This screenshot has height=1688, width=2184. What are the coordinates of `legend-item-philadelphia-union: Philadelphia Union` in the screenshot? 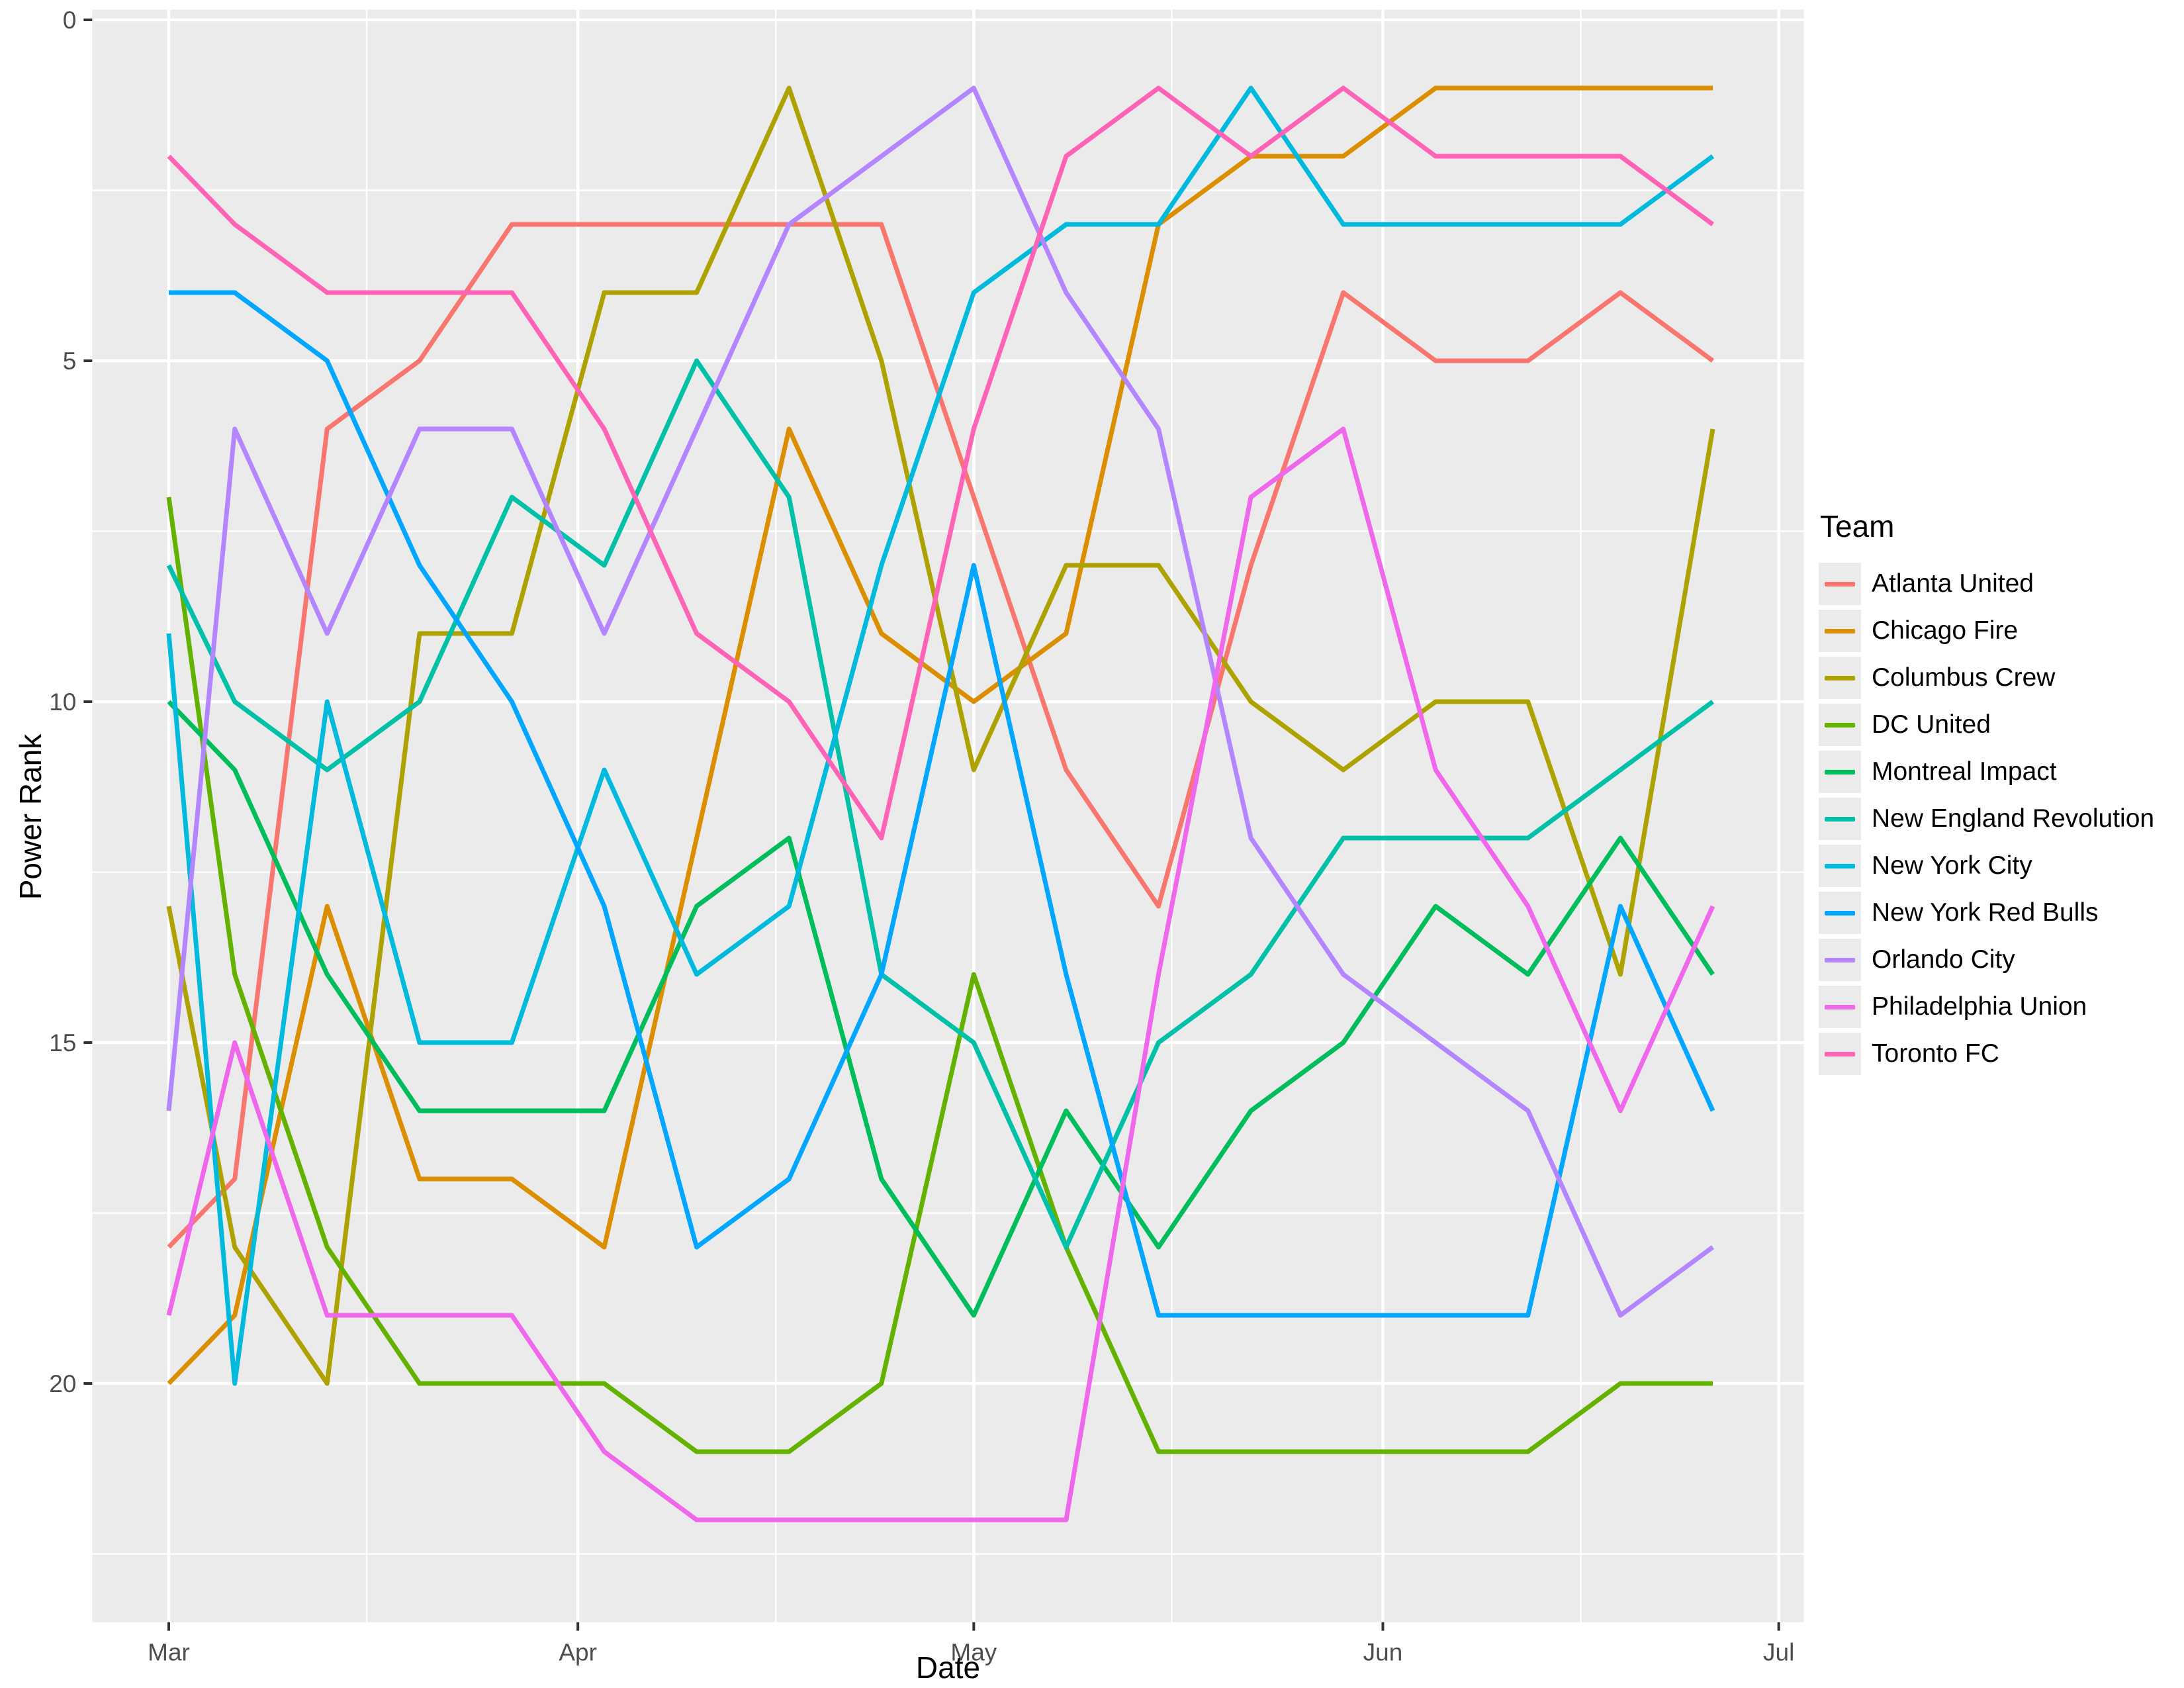 It's located at (1986, 1007).